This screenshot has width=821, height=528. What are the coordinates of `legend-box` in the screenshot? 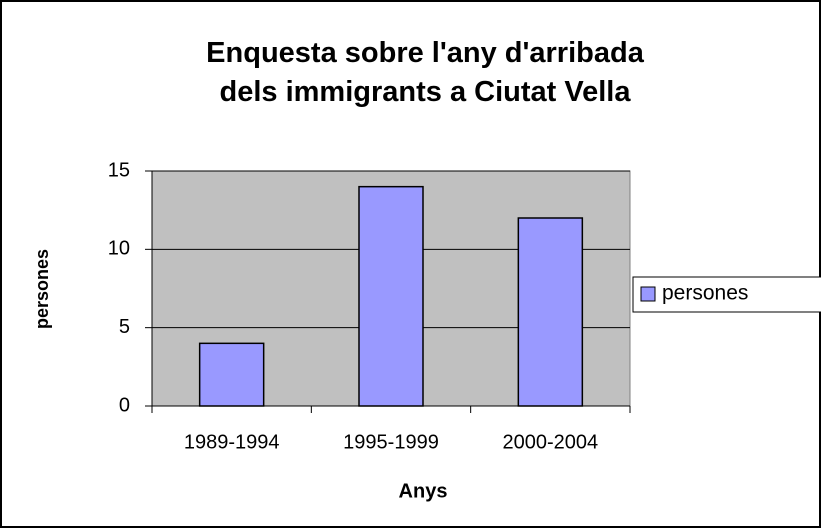 It's located at (726, 294).